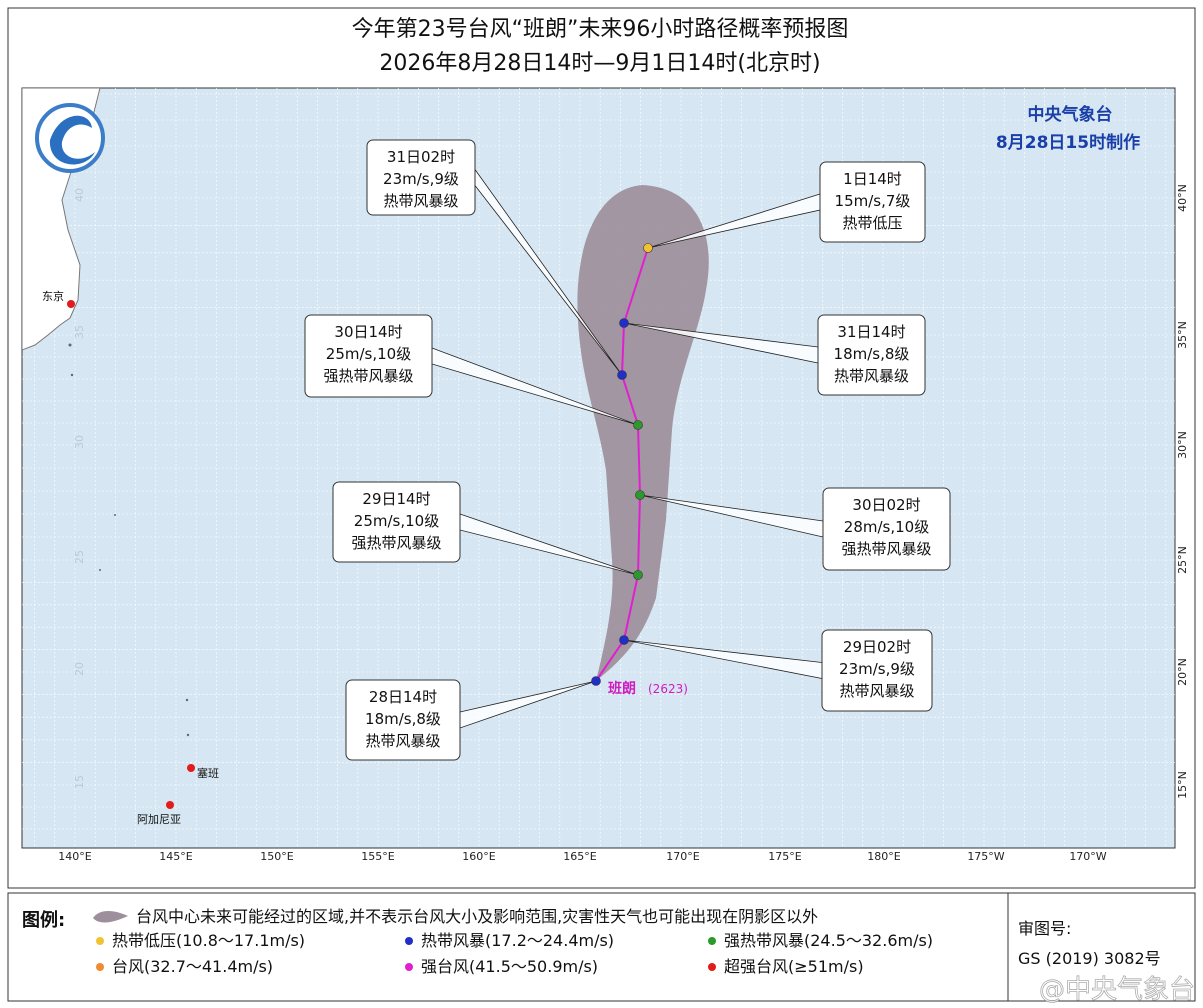 This screenshot has height=1008, width=1203. I want to click on lon-label: 140°E, so click(74, 856).